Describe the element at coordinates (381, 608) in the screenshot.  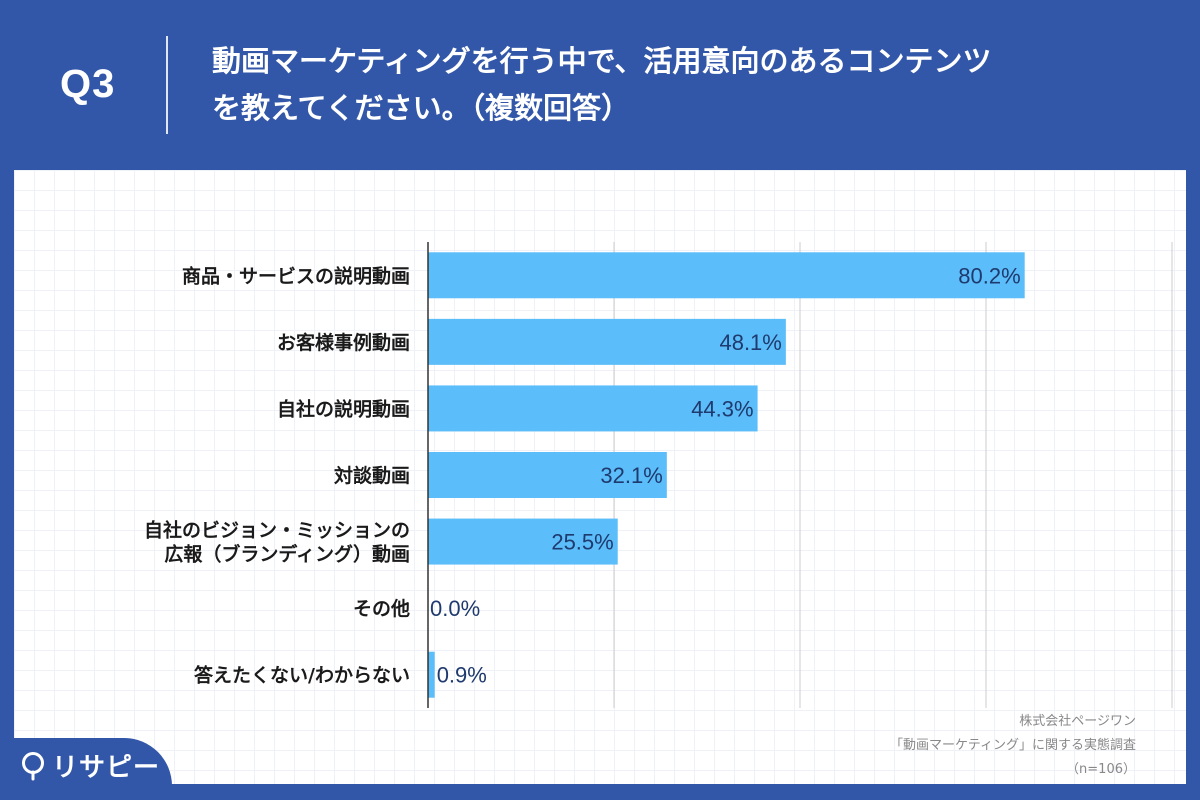
I see `category-label: その他` at that location.